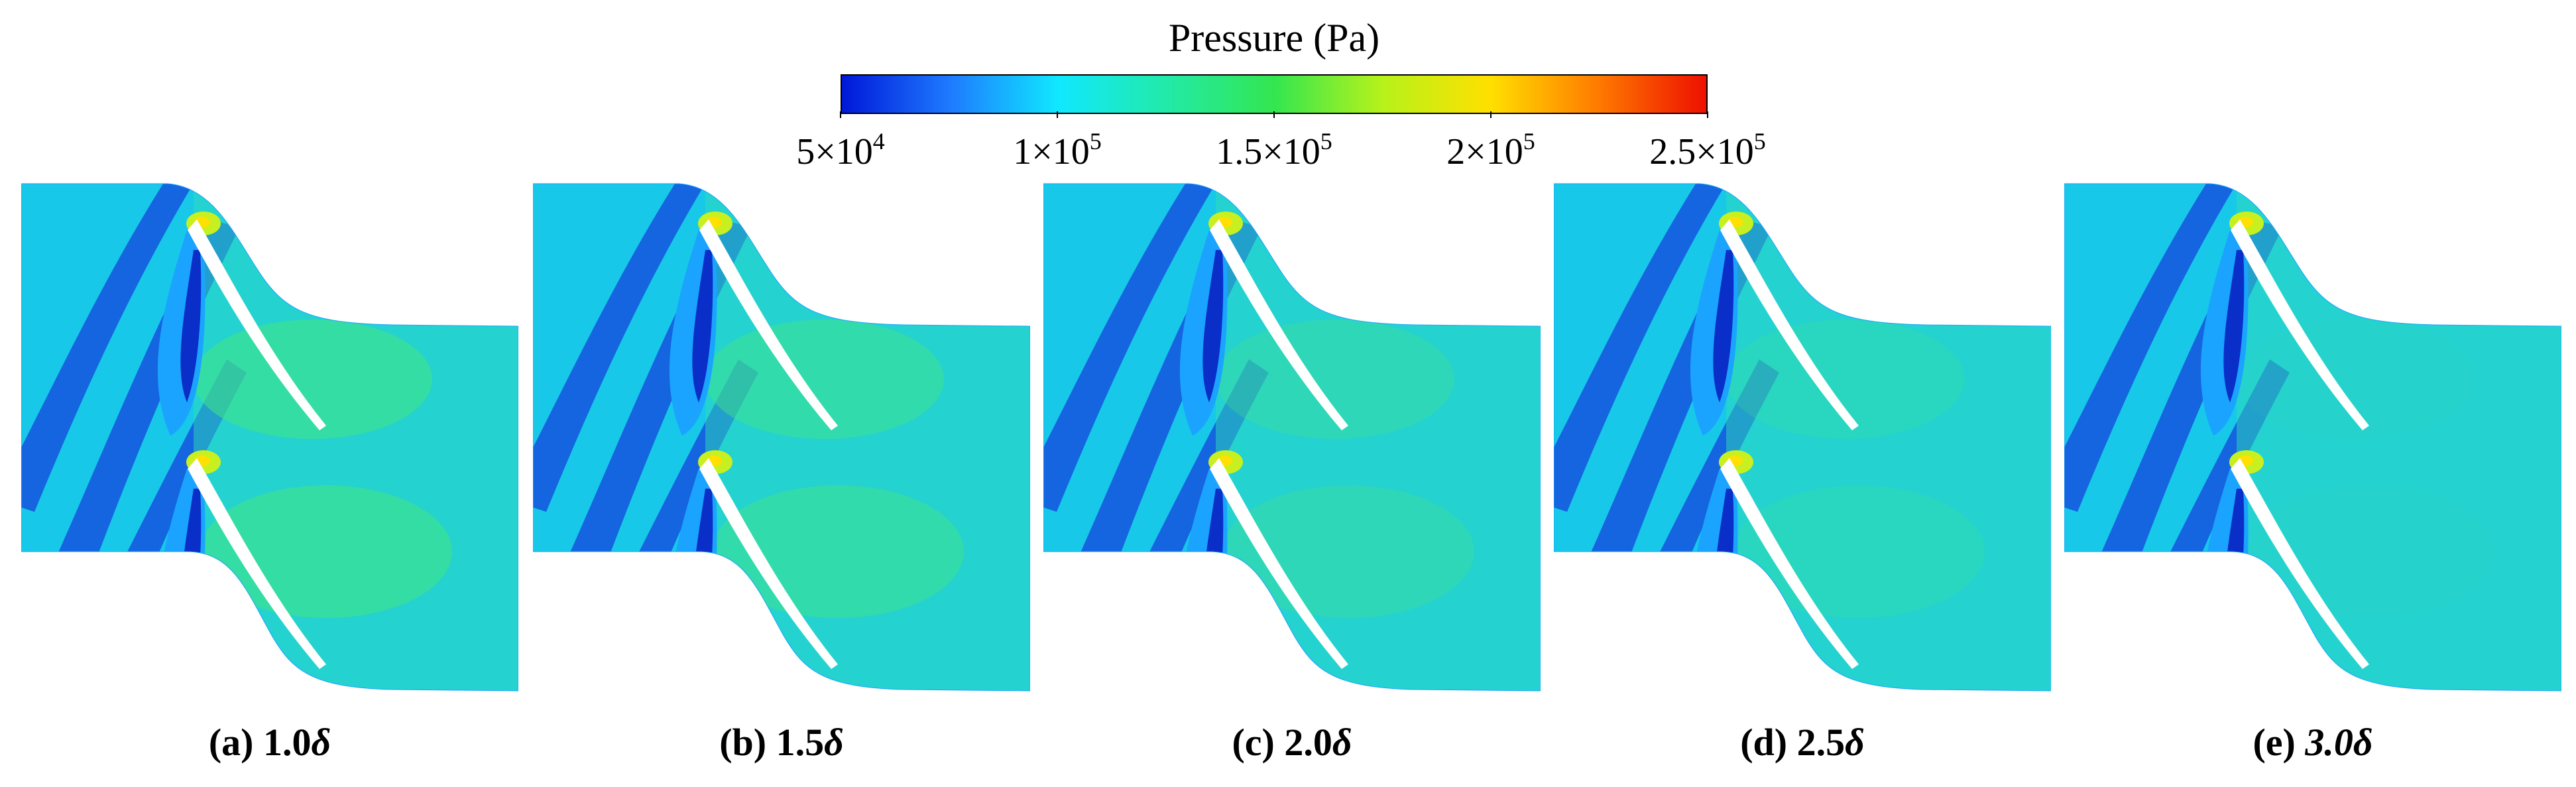  I want to click on colorbar-tick-label: 2×105, so click(1491, 151).